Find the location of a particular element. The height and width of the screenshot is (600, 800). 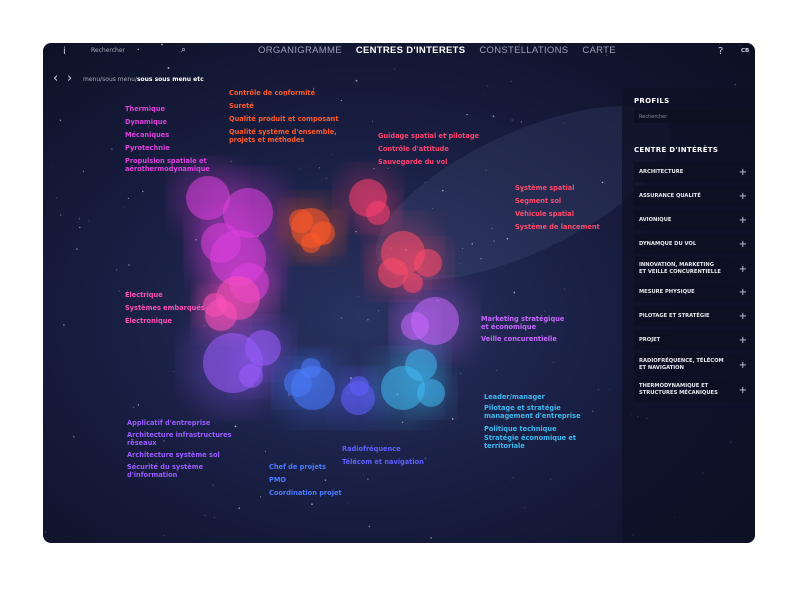

forward-arrow-icon: › is located at coordinates (70, 78).